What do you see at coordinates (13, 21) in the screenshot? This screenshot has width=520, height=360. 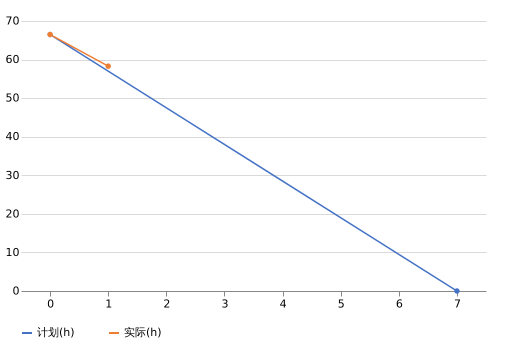 I see `y-tick-label: 70` at bounding box center [13, 21].